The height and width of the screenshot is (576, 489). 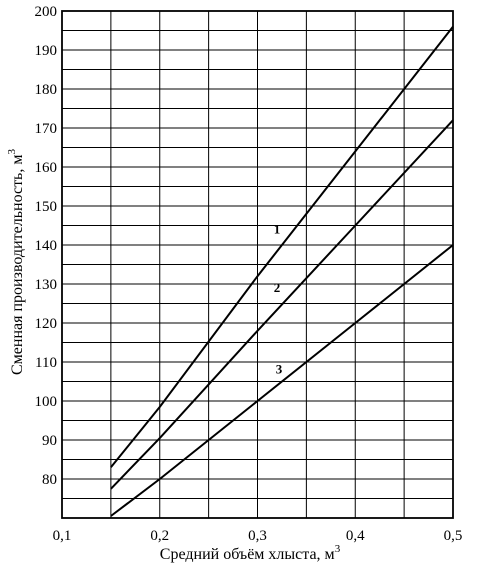 I want to click on y-tick-label: 100, so click(x=46, y=402).